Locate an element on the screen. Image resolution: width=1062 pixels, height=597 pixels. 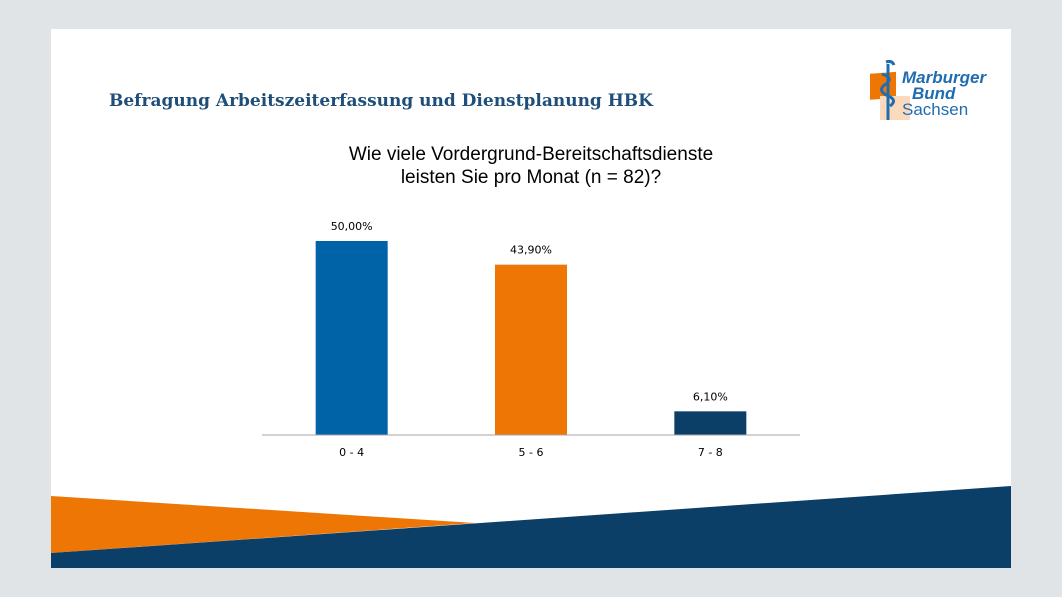
chart-title-line-2: leisten Sie pro Monat (n = 82)? is located at coordinates (531, 177).